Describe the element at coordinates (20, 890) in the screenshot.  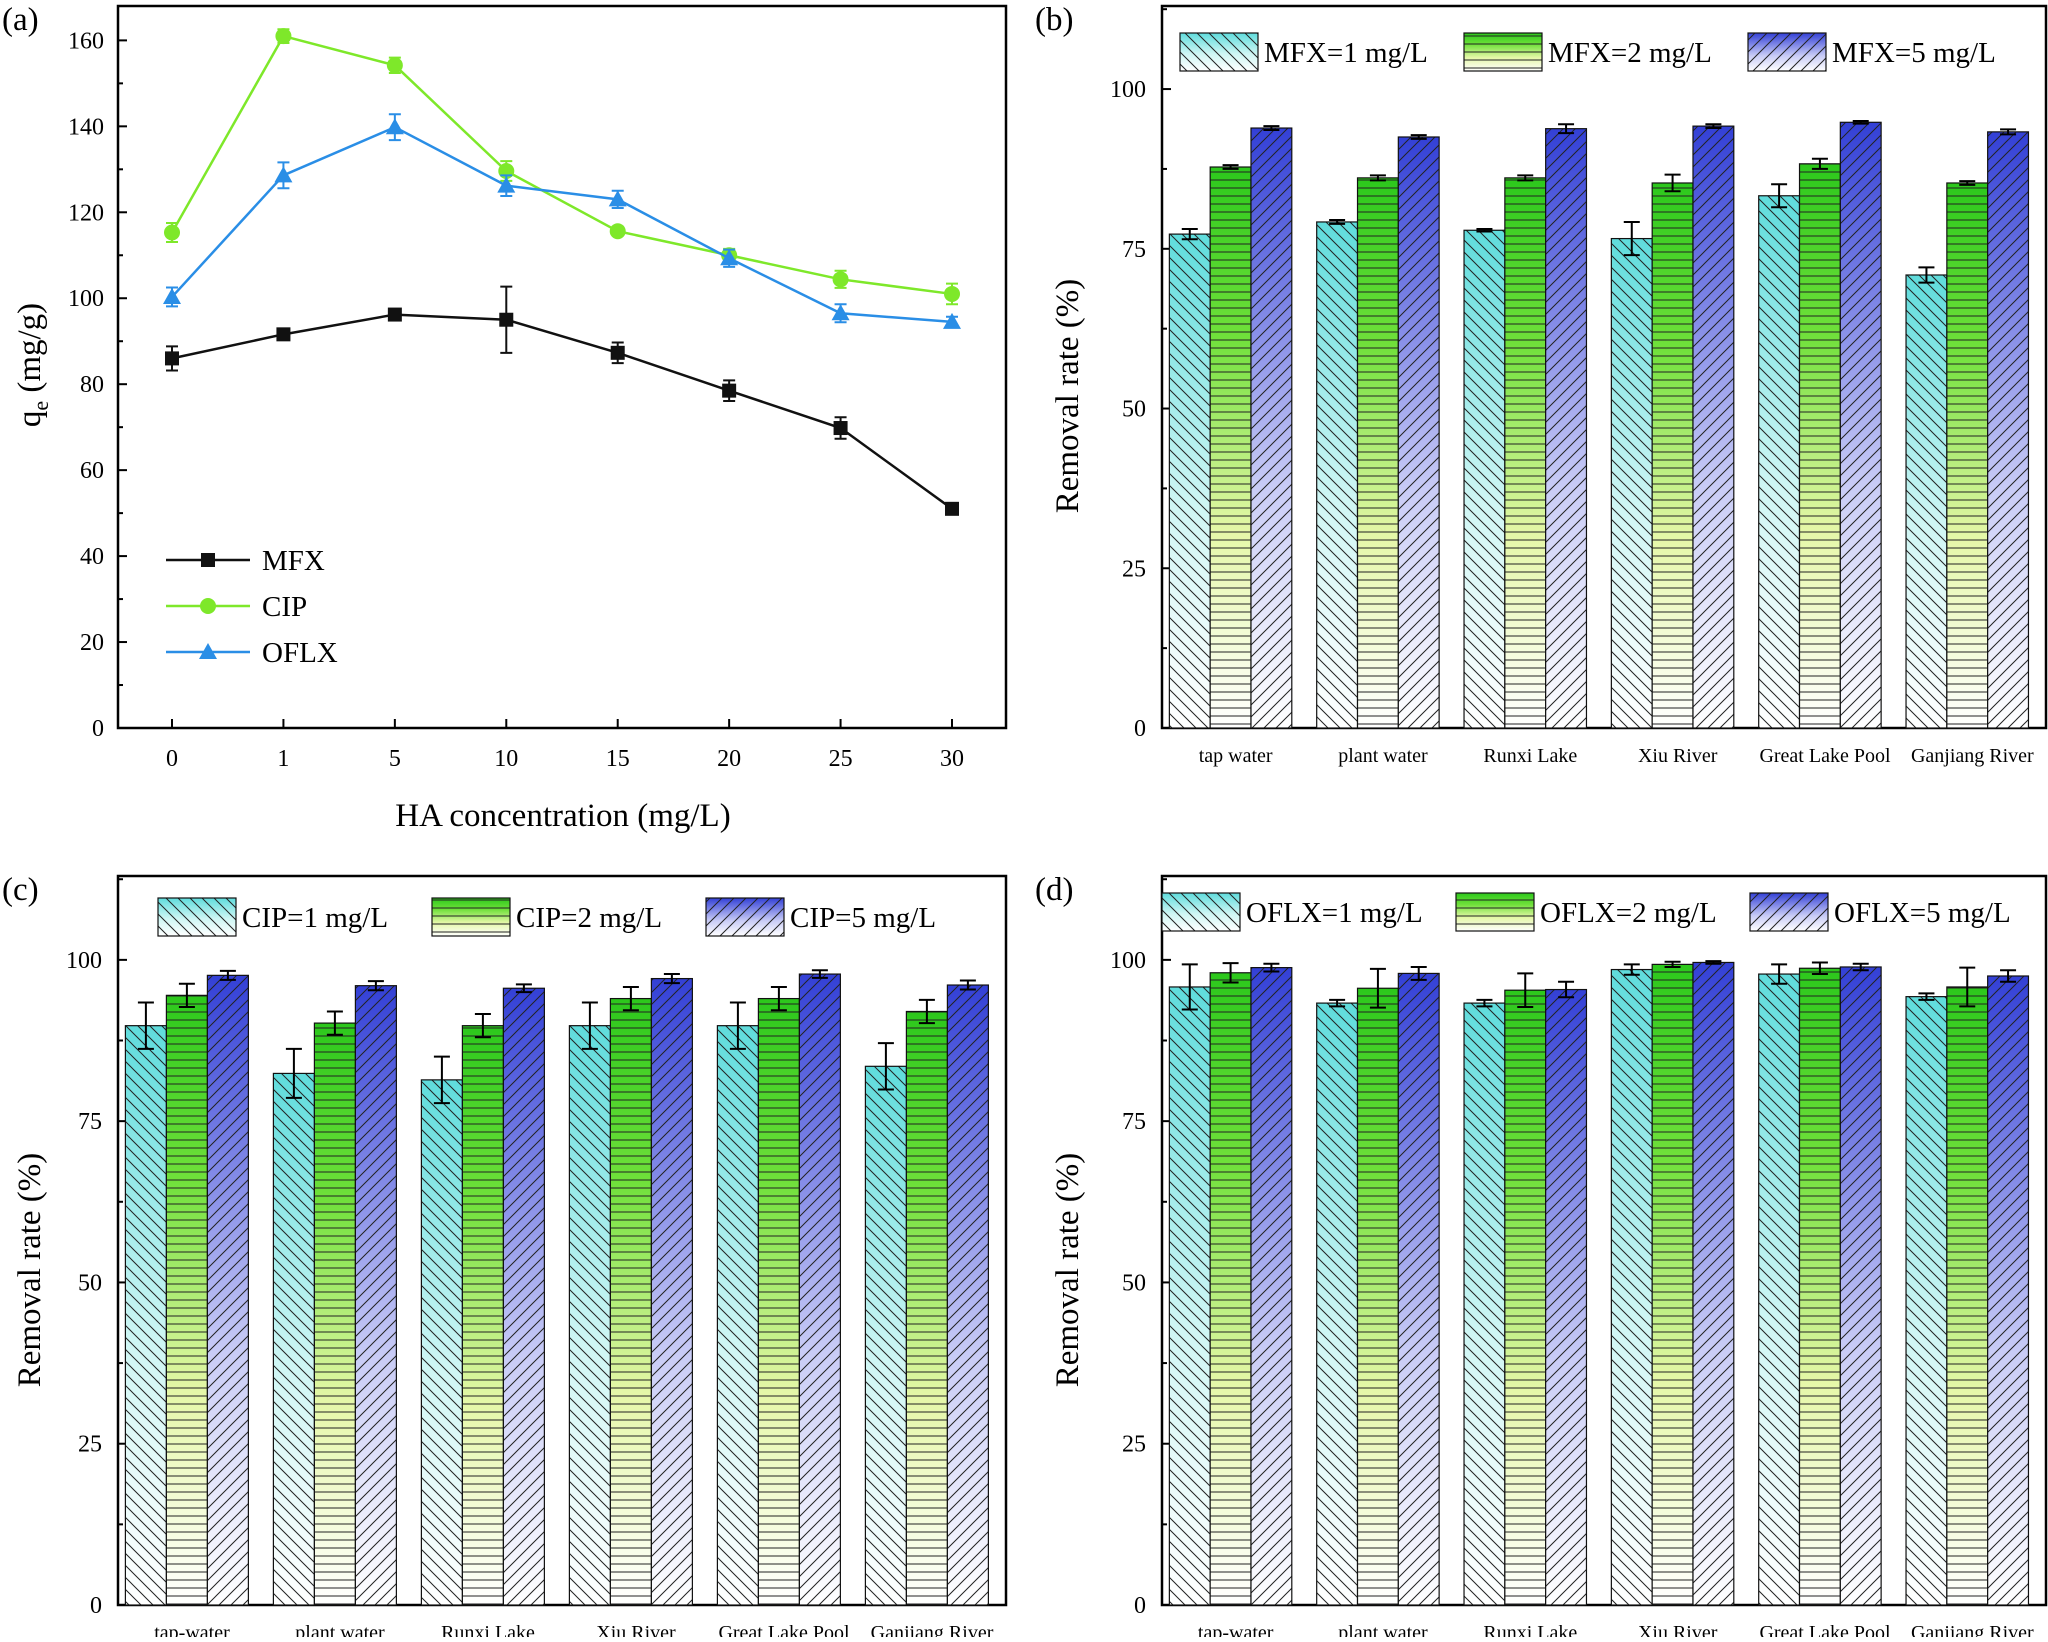
I see `panel-c-label: (c)` at that location.